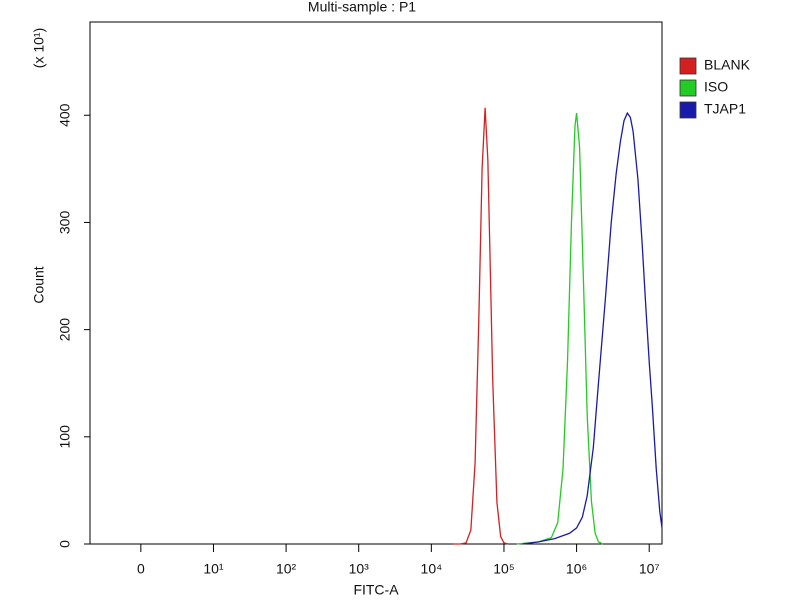 This screenshot has width=800, height=600. Describe the element at coordinates (213, 569) in the screenshot. I see `x-tick-label: 10¹` at that location.